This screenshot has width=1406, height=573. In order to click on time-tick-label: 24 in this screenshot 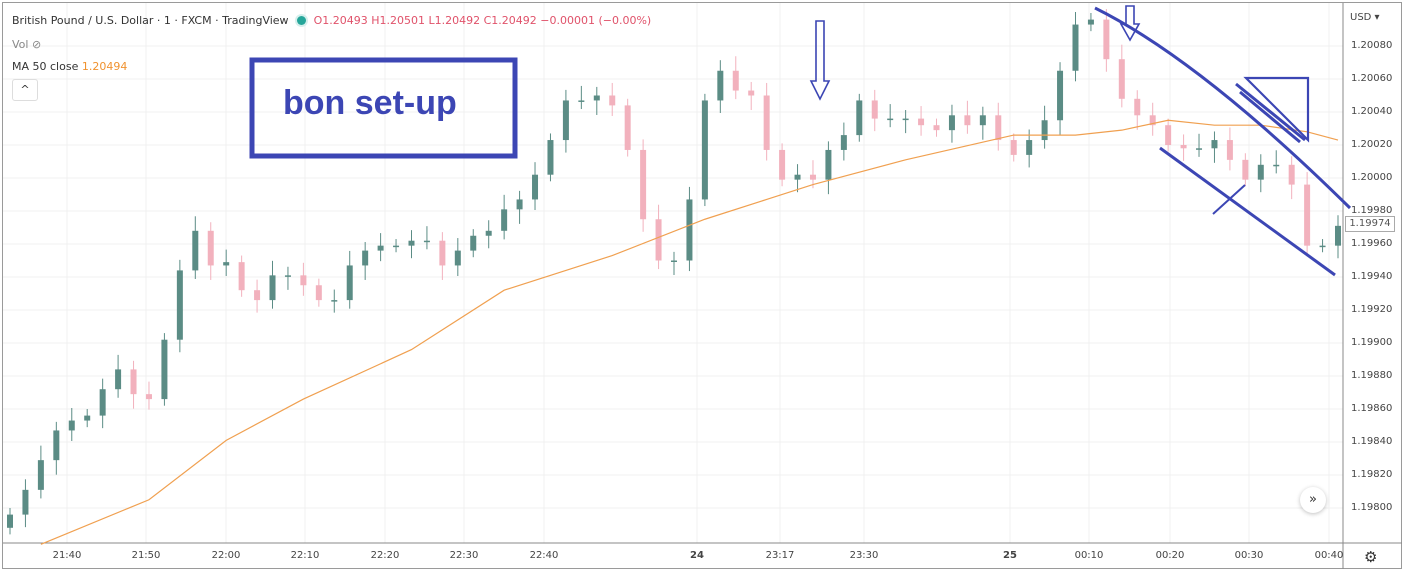, I will do `click(697, 555)`.